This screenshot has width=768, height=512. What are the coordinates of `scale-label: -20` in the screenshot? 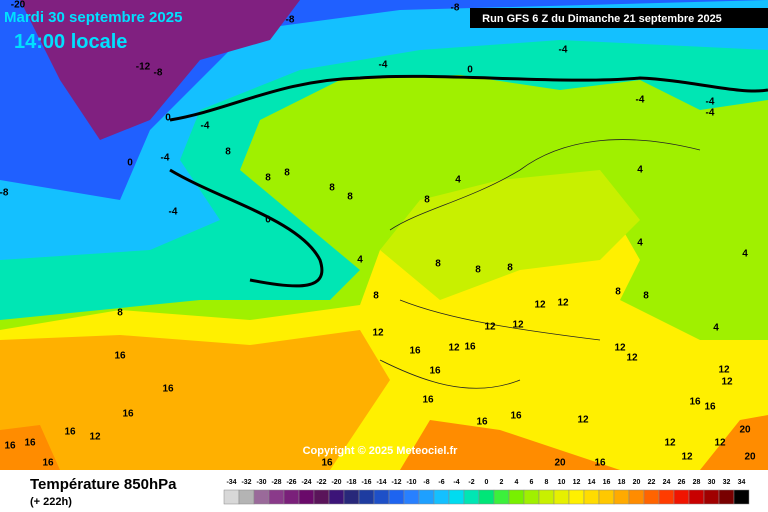 It's located at (336, 482).